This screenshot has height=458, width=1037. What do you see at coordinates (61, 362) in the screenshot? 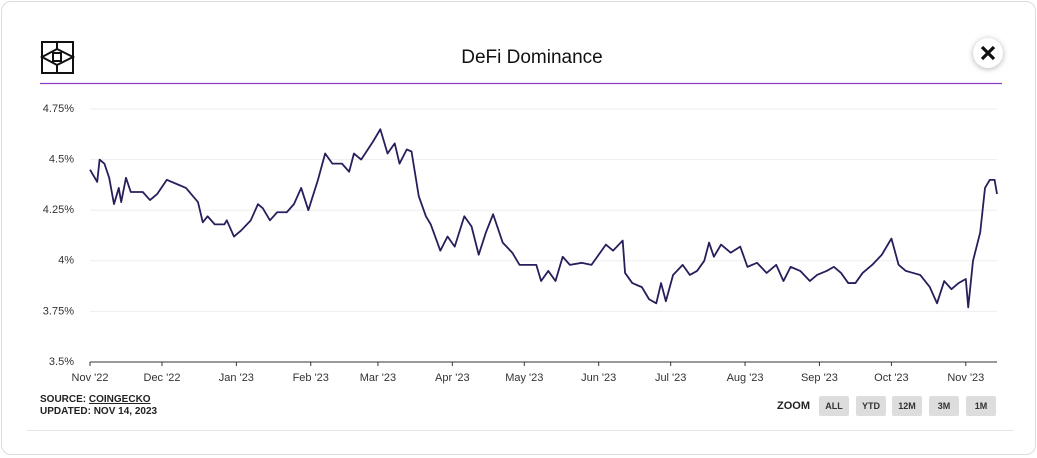
I see `y-tick-label: 3.5%` at bounding box center [61, 362].